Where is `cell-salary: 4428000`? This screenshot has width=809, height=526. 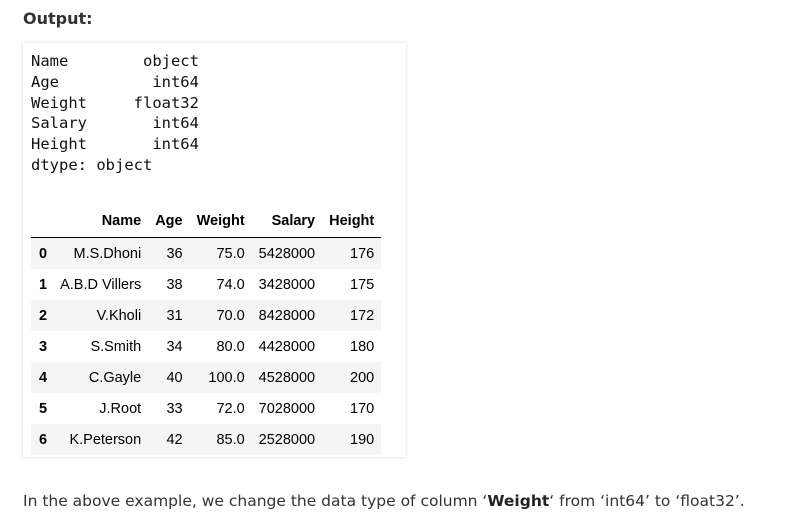
cell-salary: 4428000 is located at coordinates (287, 346).